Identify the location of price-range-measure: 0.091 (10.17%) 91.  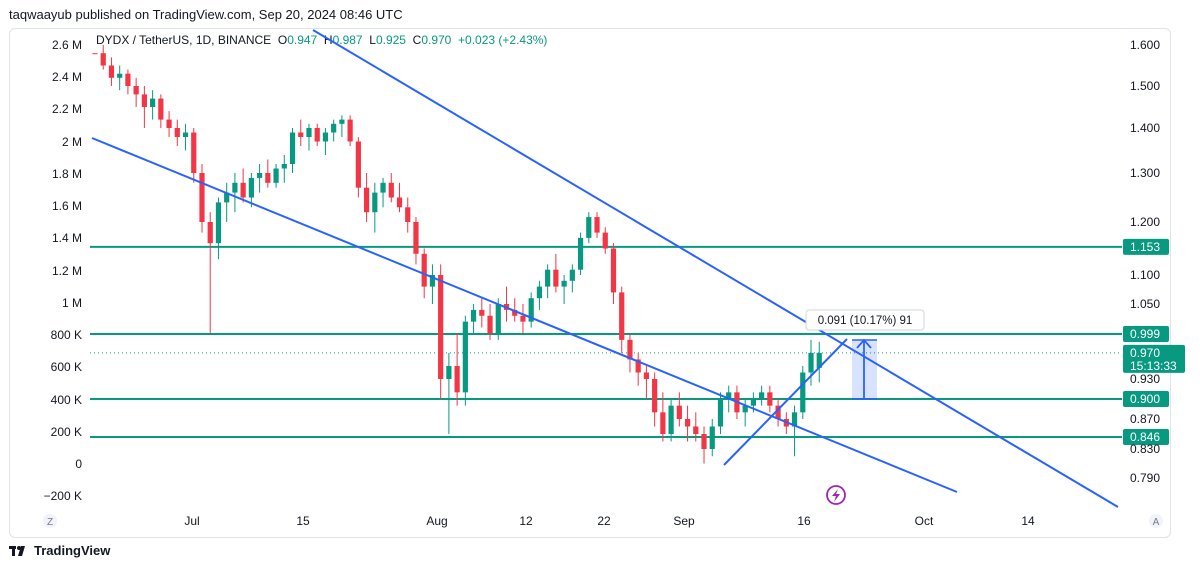
(865, 354).